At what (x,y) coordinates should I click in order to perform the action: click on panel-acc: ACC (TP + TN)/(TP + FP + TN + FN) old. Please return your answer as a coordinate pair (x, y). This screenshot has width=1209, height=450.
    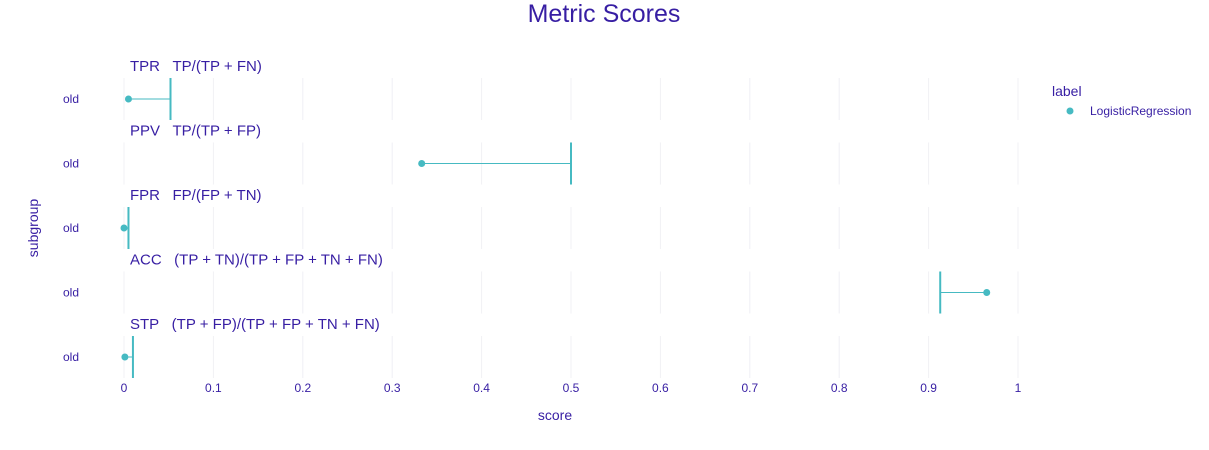
    Looking at the image, I should click on (527, 283).